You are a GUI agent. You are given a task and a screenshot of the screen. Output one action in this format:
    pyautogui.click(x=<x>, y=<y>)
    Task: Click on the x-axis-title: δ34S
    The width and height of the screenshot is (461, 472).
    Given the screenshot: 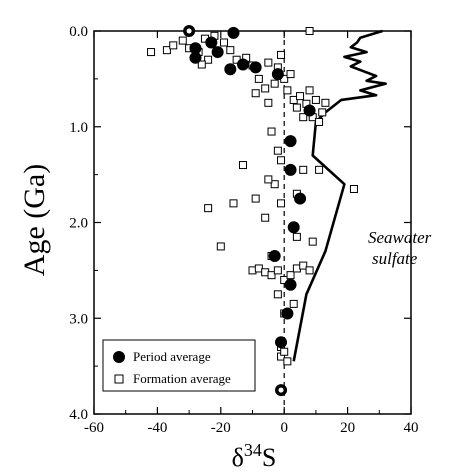 What is the action you would take?
    pyautogui.click(x=254, y=456)
    